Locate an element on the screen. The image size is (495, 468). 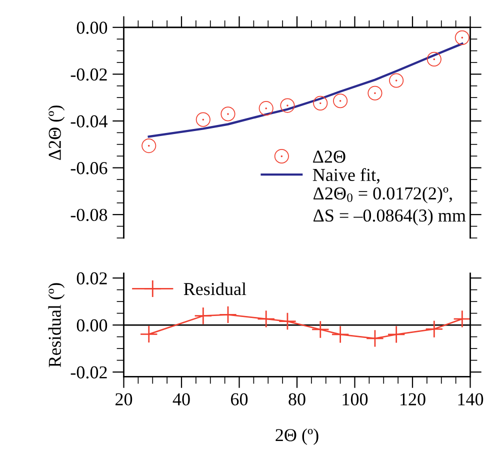
x-tick-label: 140 is located at coordinates (471, 399).